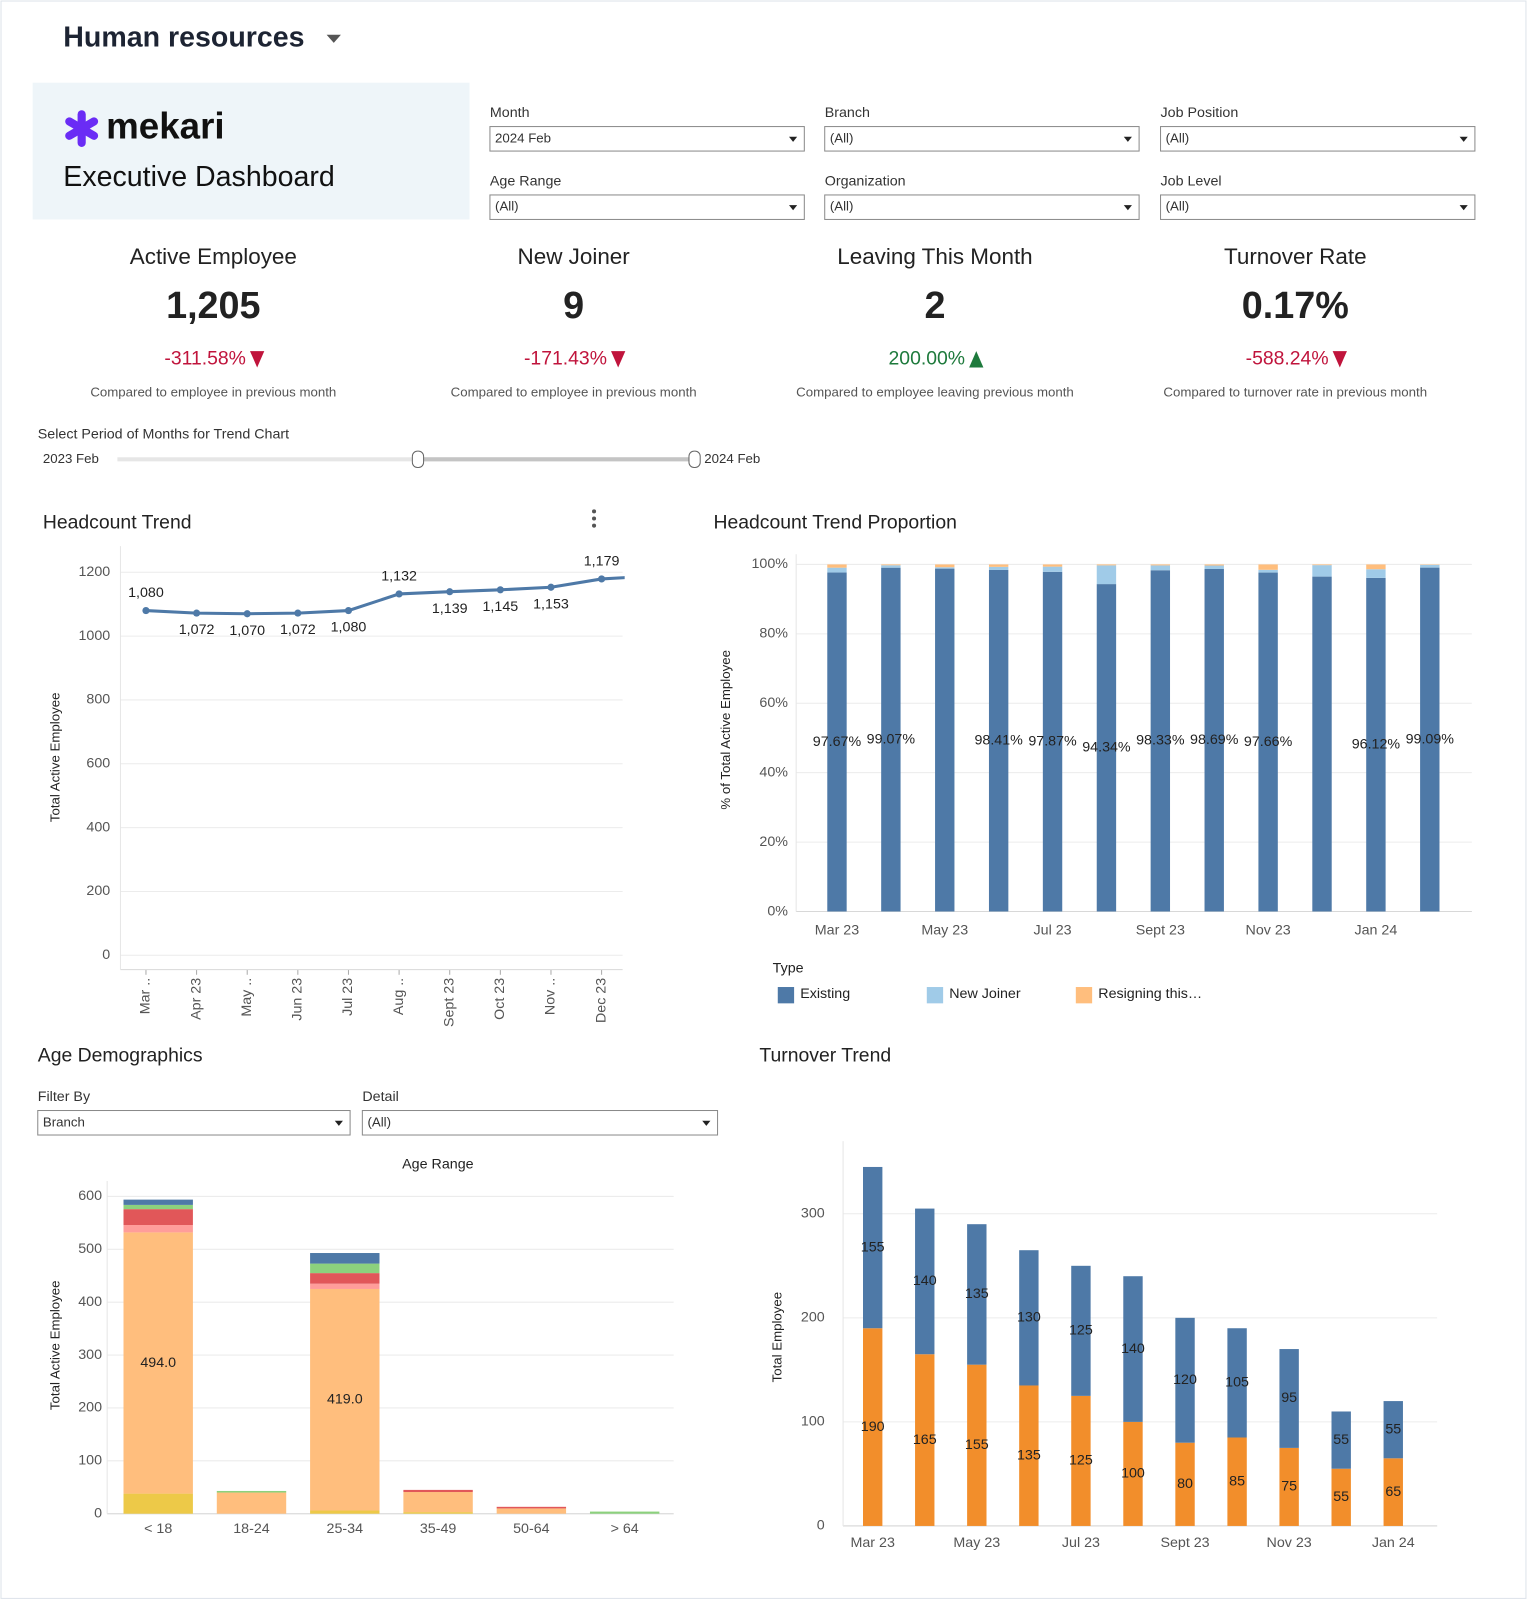 Image resolution: width=1527 pixels, height=1600 pixels. I want to click on kpi-title: Leaving This Month, so click(934, 256).